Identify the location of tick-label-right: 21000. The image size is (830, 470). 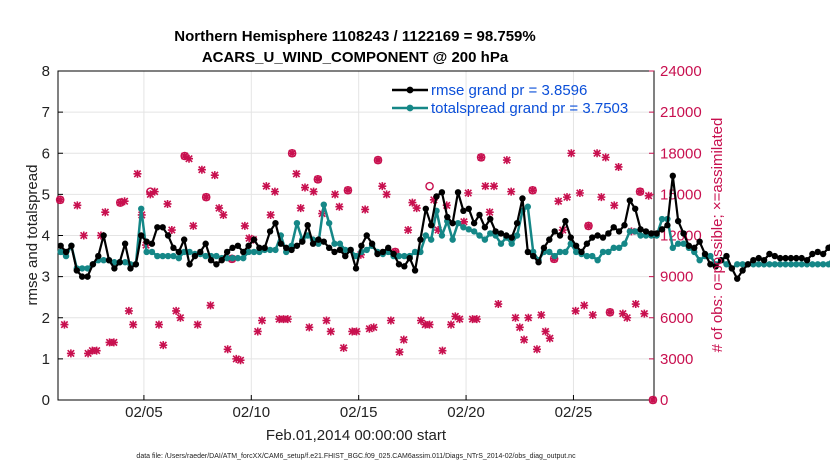
(681, 112).